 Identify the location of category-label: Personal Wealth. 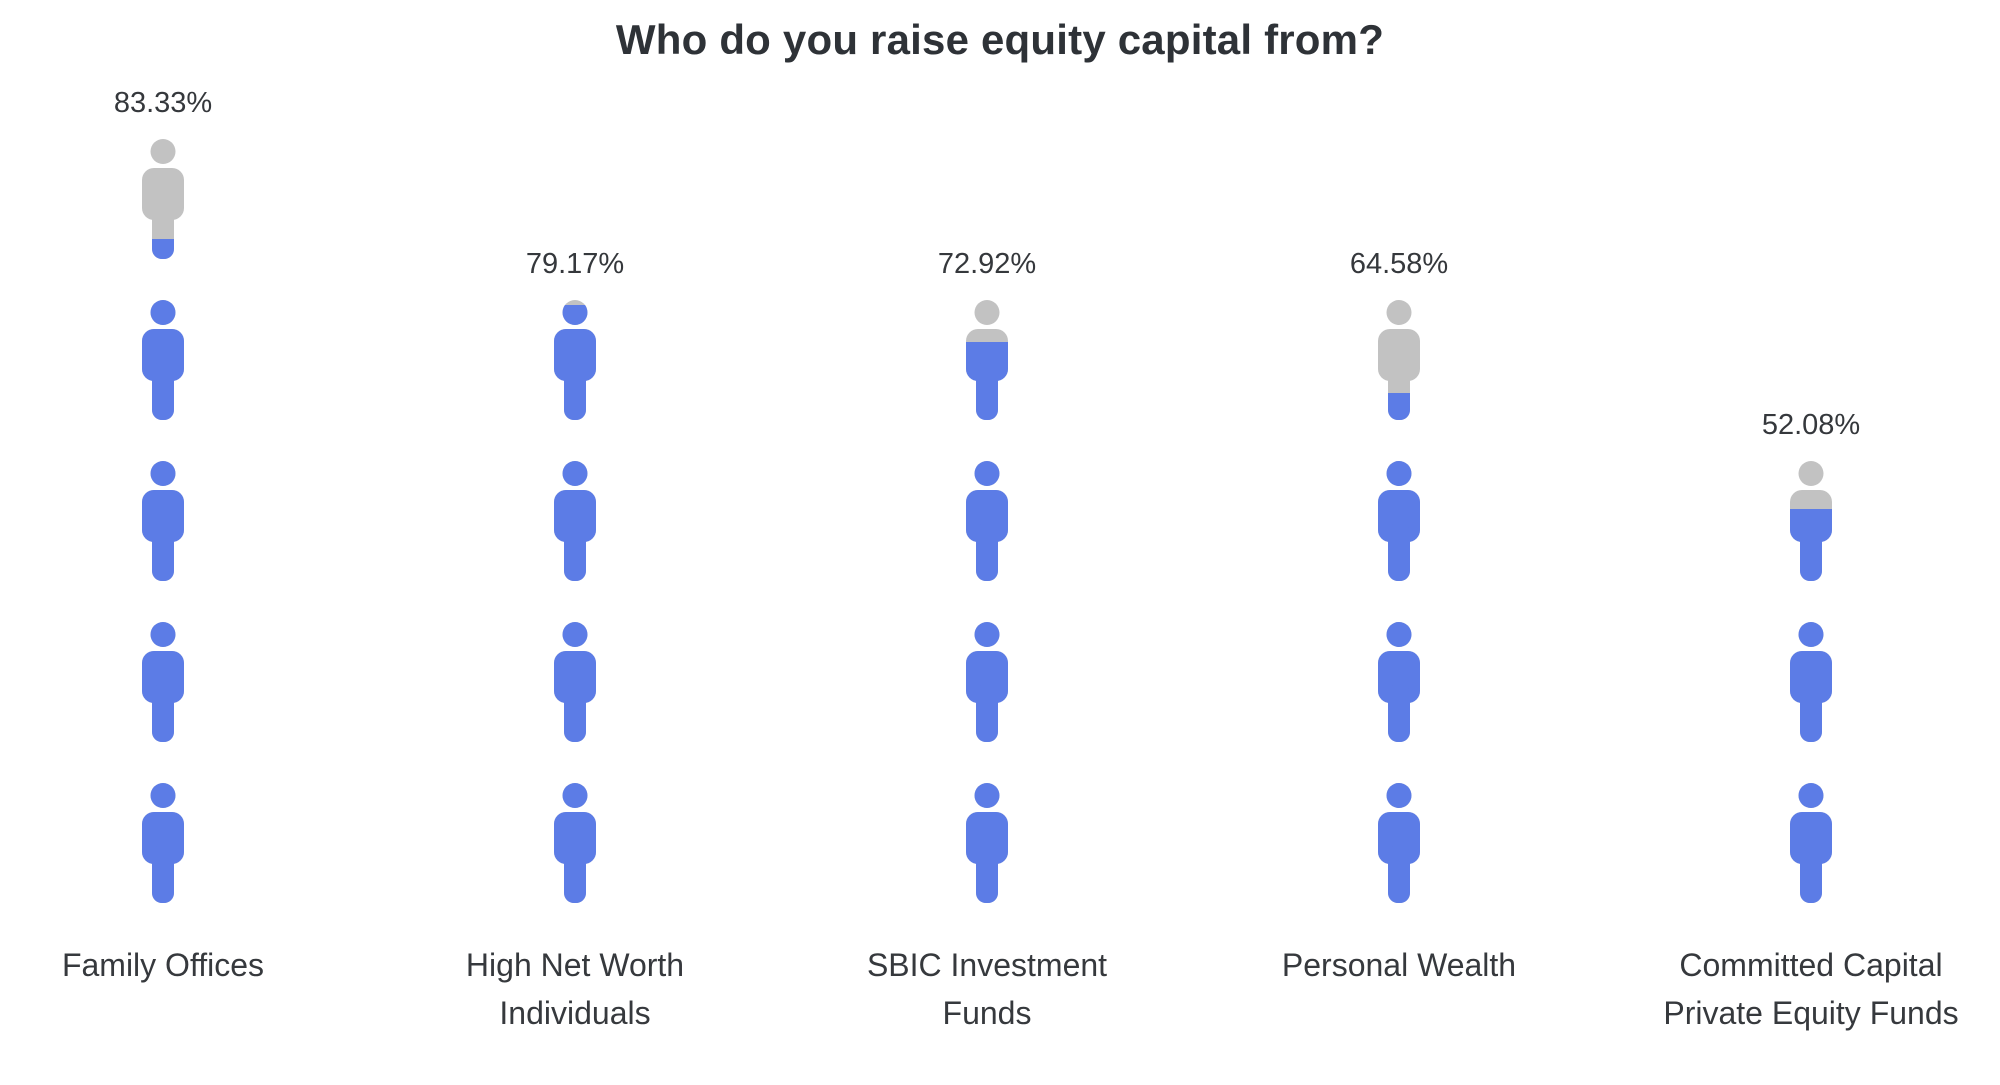
(1399, 965).